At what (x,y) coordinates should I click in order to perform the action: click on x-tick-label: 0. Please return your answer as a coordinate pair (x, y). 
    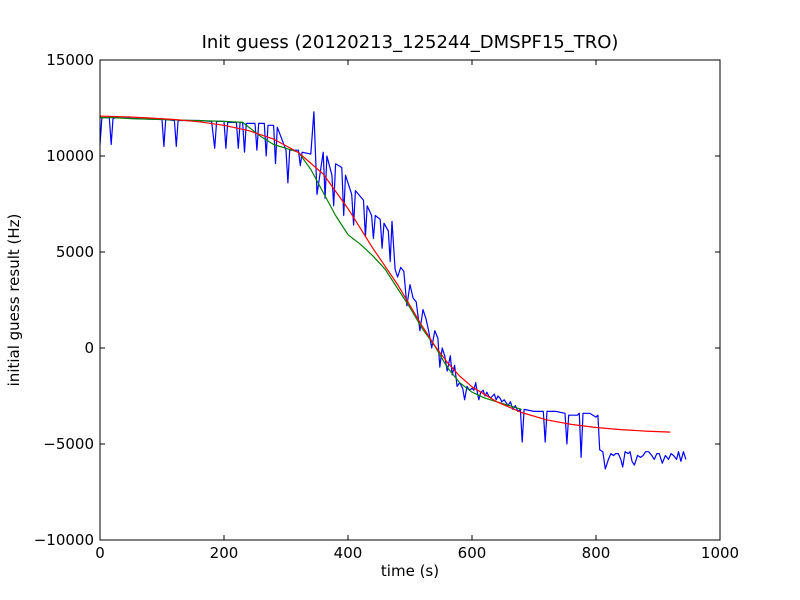
    Looking at the image, I should click on (100, 553).